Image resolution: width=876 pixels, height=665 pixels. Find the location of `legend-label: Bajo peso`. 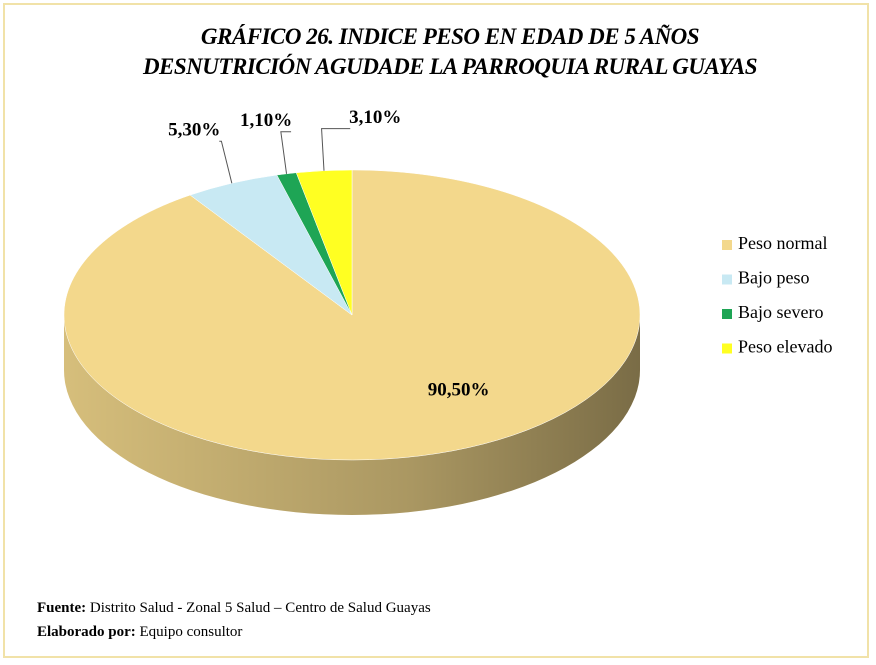

legend-label: Bajo peso is located at coordinates (774, 278).